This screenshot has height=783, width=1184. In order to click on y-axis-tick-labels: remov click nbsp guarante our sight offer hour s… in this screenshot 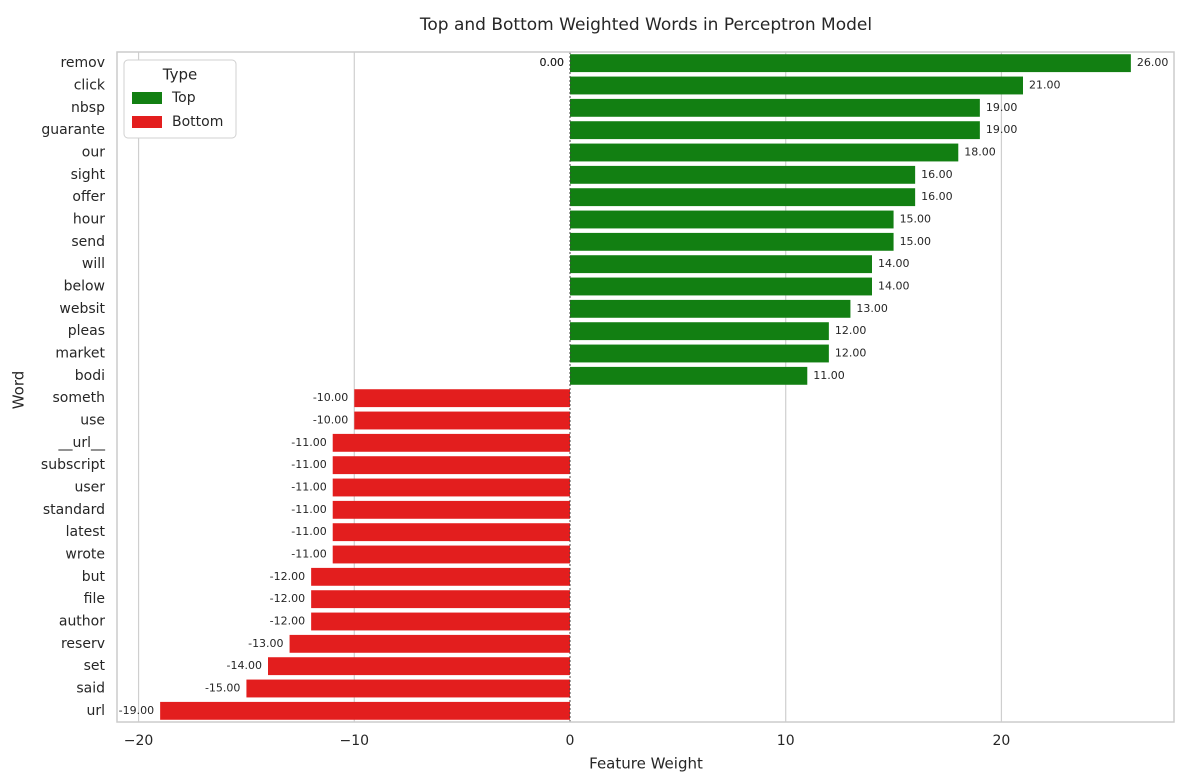, I will do `click(73, 387)`.